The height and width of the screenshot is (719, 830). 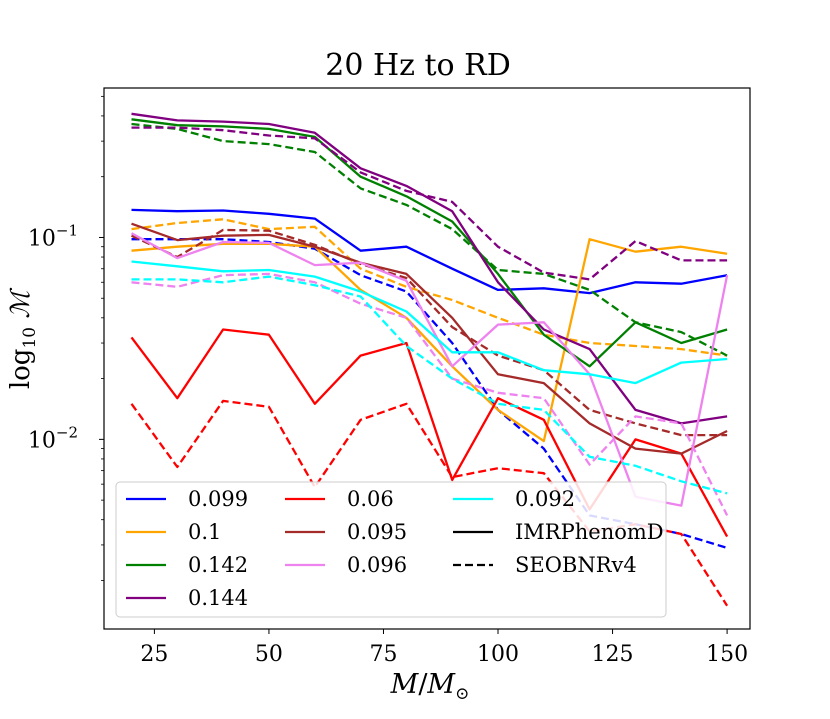 I want to click on legend-label: 0.096, so click(x=377, y=565).